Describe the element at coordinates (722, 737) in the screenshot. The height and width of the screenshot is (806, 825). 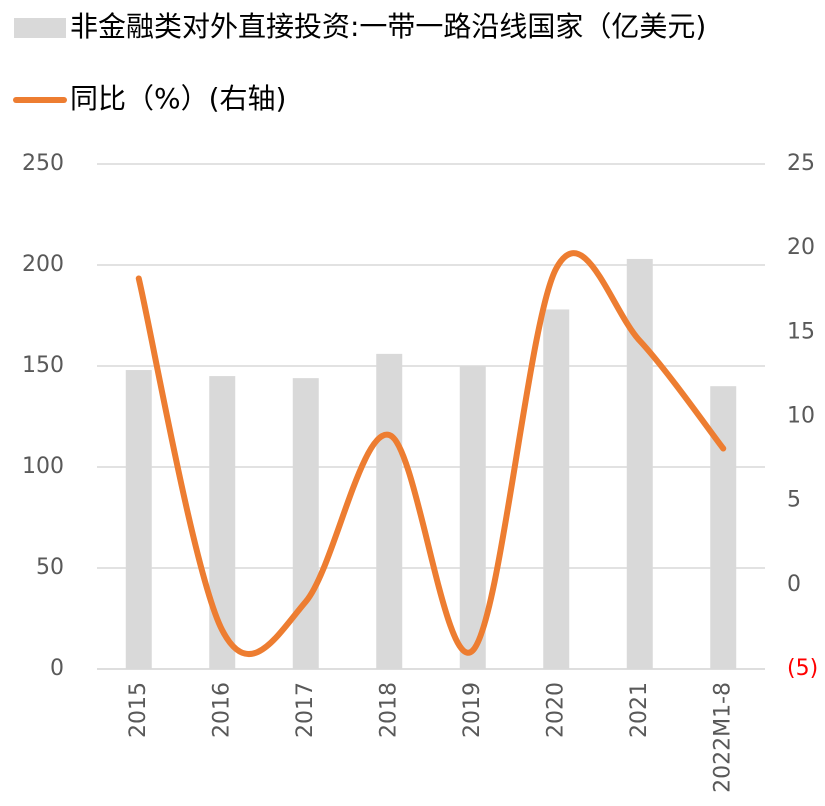
I see `x-tick-label: 2022M1-8` at that location.